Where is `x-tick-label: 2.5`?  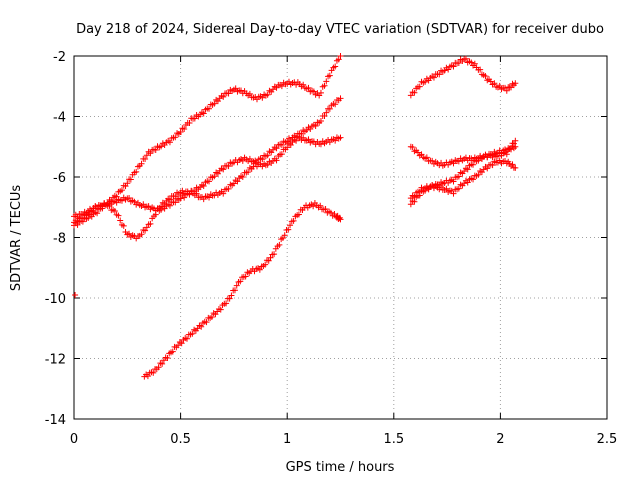 x-tick-label: 2.5 is located at coordinates (607, 439).